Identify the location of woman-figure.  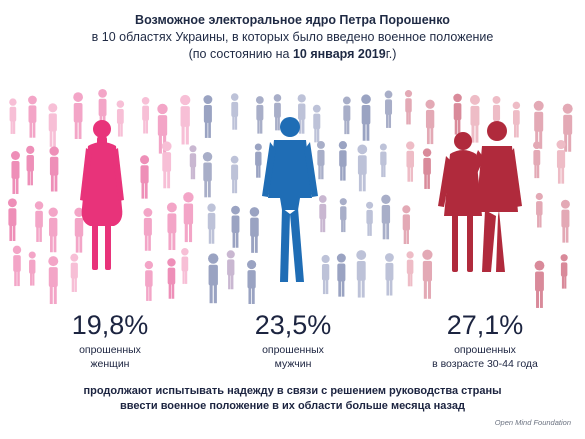
(102, 195).